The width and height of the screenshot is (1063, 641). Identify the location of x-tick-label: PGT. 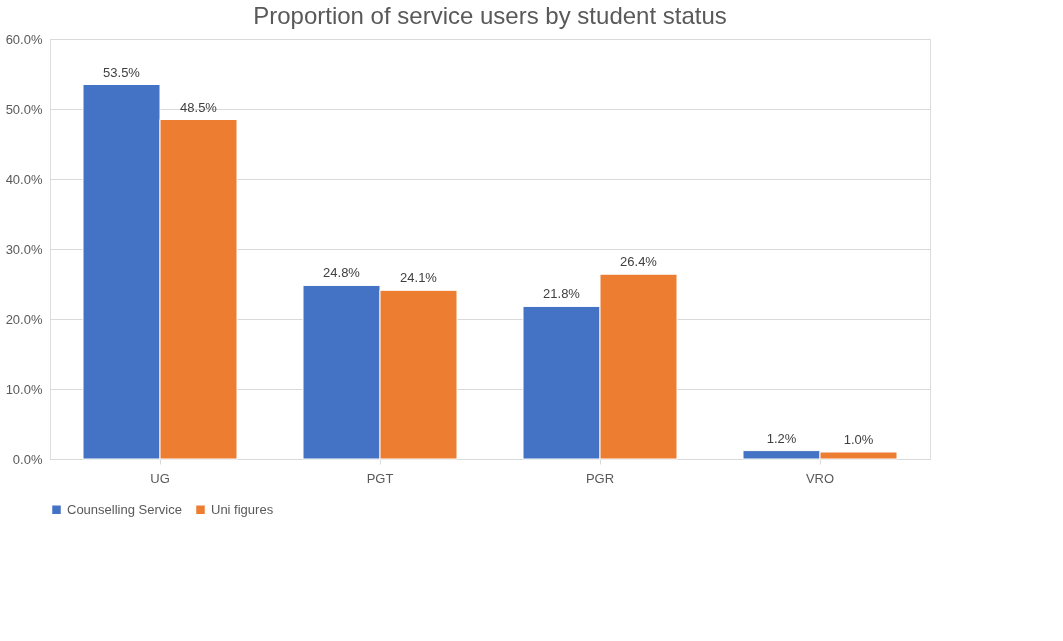
(380, 478).